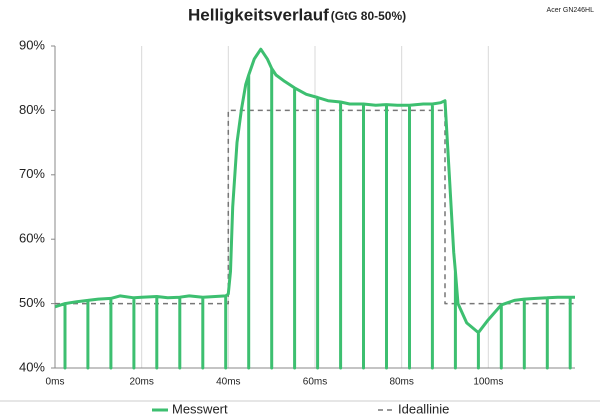 The image size is (600, 420). Describe the element at coordinates (315, 382) in the screenshot. I see `x-tick-label: 60ms` at that location.